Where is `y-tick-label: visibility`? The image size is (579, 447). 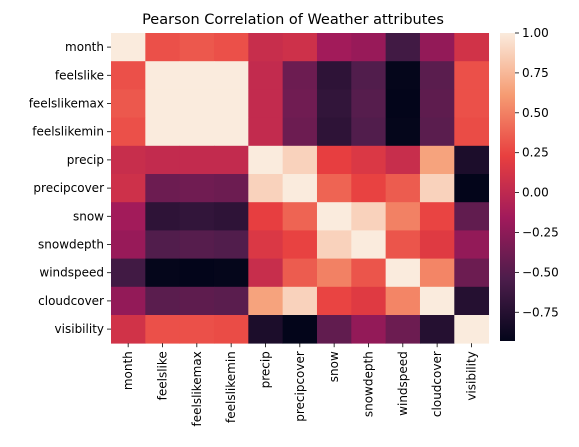
y-tick-label: visibility is located at coordinates (79, 329).